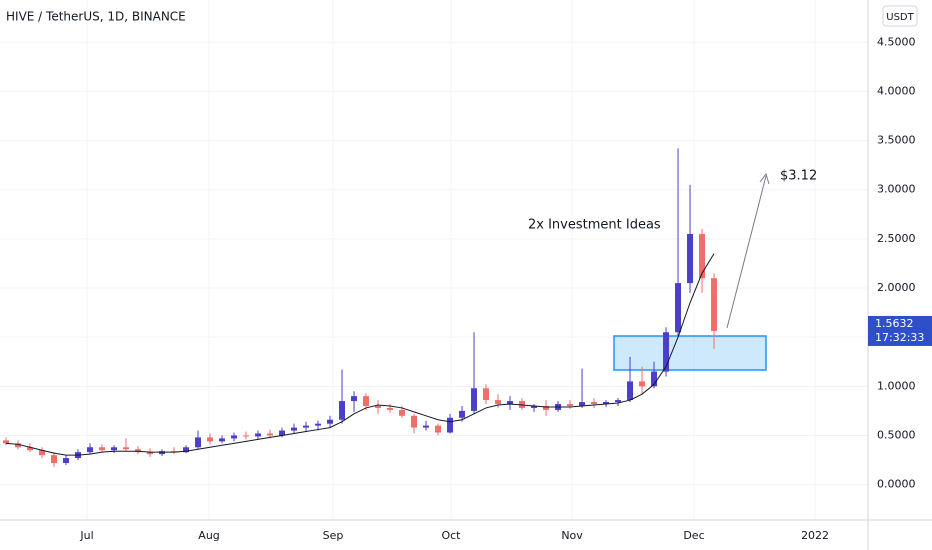 This screenshot has width=932, height=550. I want to click on x-tick-label: Jul, so click(86, 535).